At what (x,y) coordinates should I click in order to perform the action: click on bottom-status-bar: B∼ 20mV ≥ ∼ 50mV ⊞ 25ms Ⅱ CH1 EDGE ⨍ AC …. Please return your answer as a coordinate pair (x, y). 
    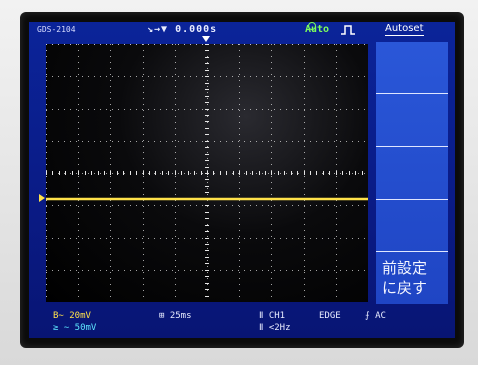
    Looking at the image, I should click on (242, 323).